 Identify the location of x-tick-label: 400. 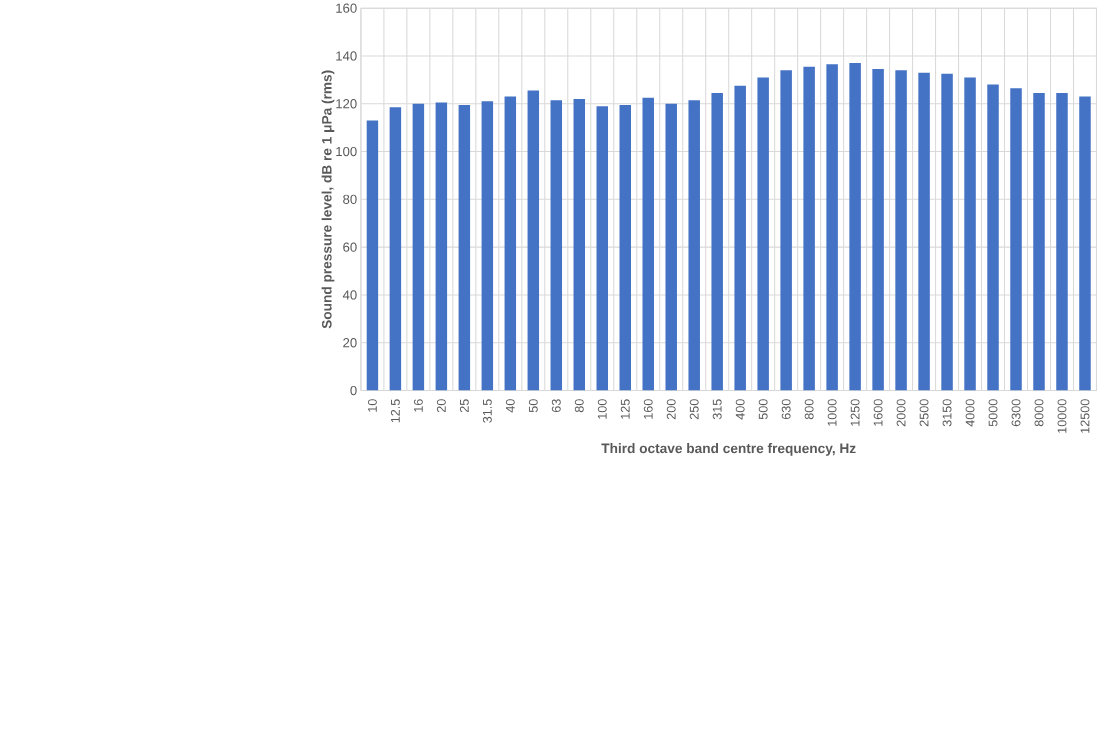
(740, 409).